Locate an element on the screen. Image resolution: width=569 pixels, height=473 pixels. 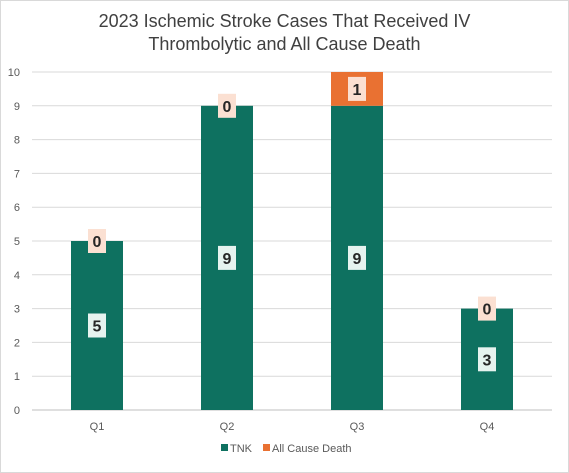
y-tick-label: 7 is located at coordinates (17, 174).